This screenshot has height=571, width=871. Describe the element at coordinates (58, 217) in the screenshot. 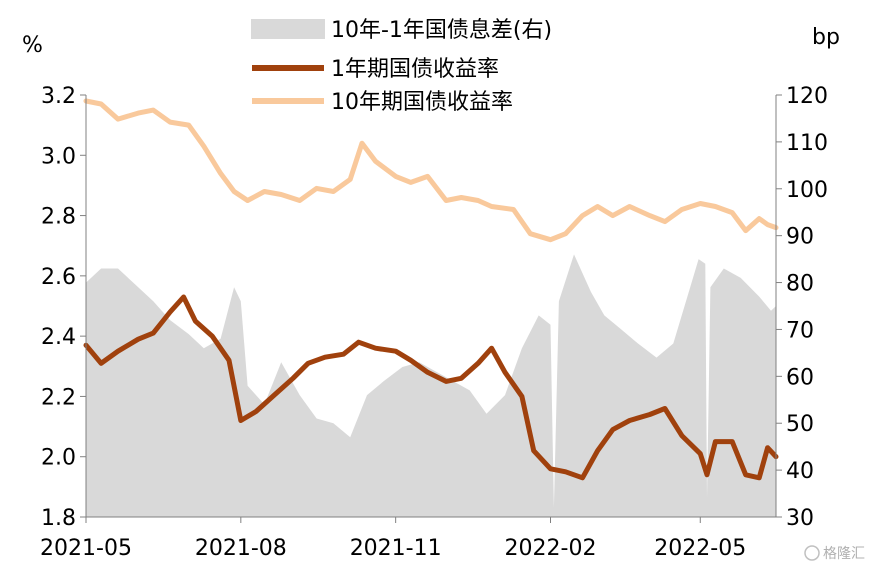

I see `left-axis-tick-label: 2.8` at that location.